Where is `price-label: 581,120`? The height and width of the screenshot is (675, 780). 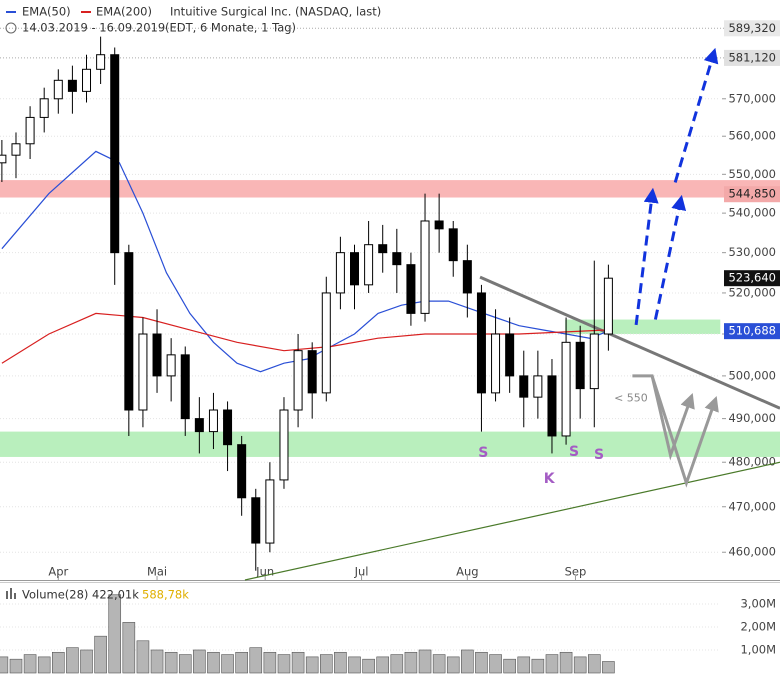
price-label: 581,120 is located at coordinates (752, 57).